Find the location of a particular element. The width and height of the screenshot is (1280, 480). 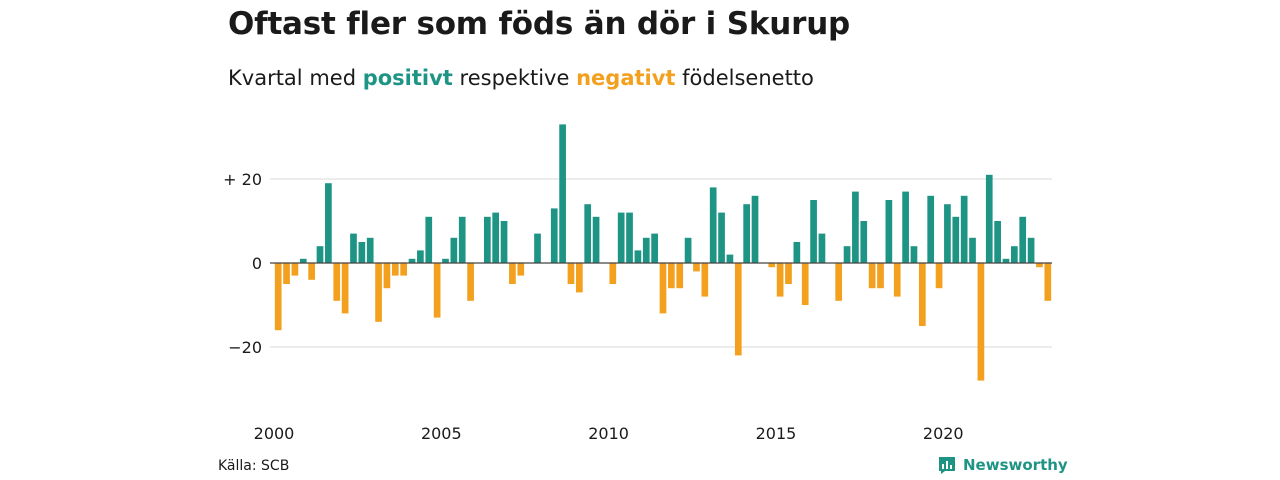

newsworthy-logo: Newsworthy is located at coordinates (1002, 465).